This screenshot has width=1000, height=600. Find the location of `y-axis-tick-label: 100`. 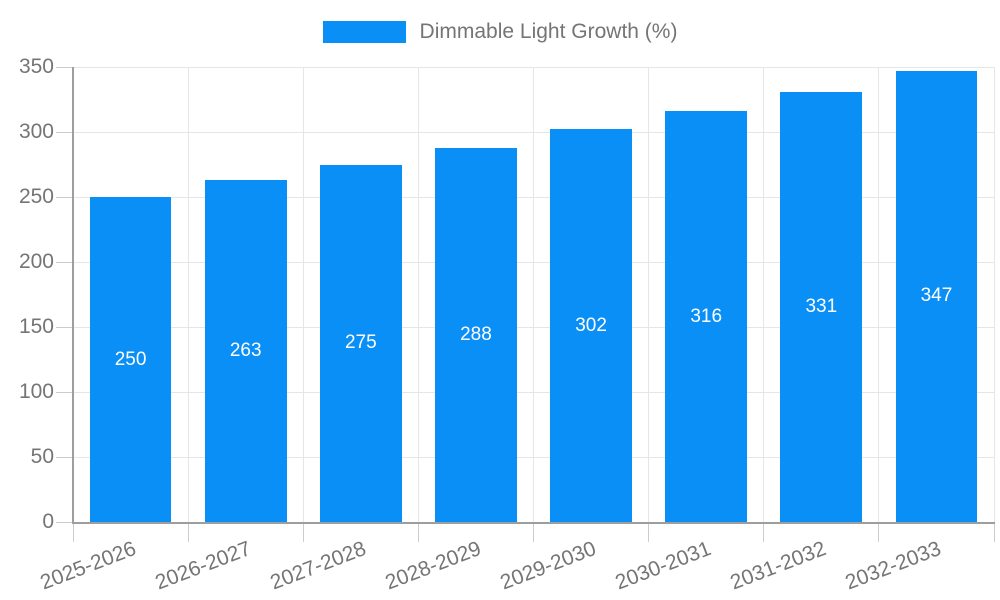

y-axis-tick-label: 100 is located at coordinates (36, 391).